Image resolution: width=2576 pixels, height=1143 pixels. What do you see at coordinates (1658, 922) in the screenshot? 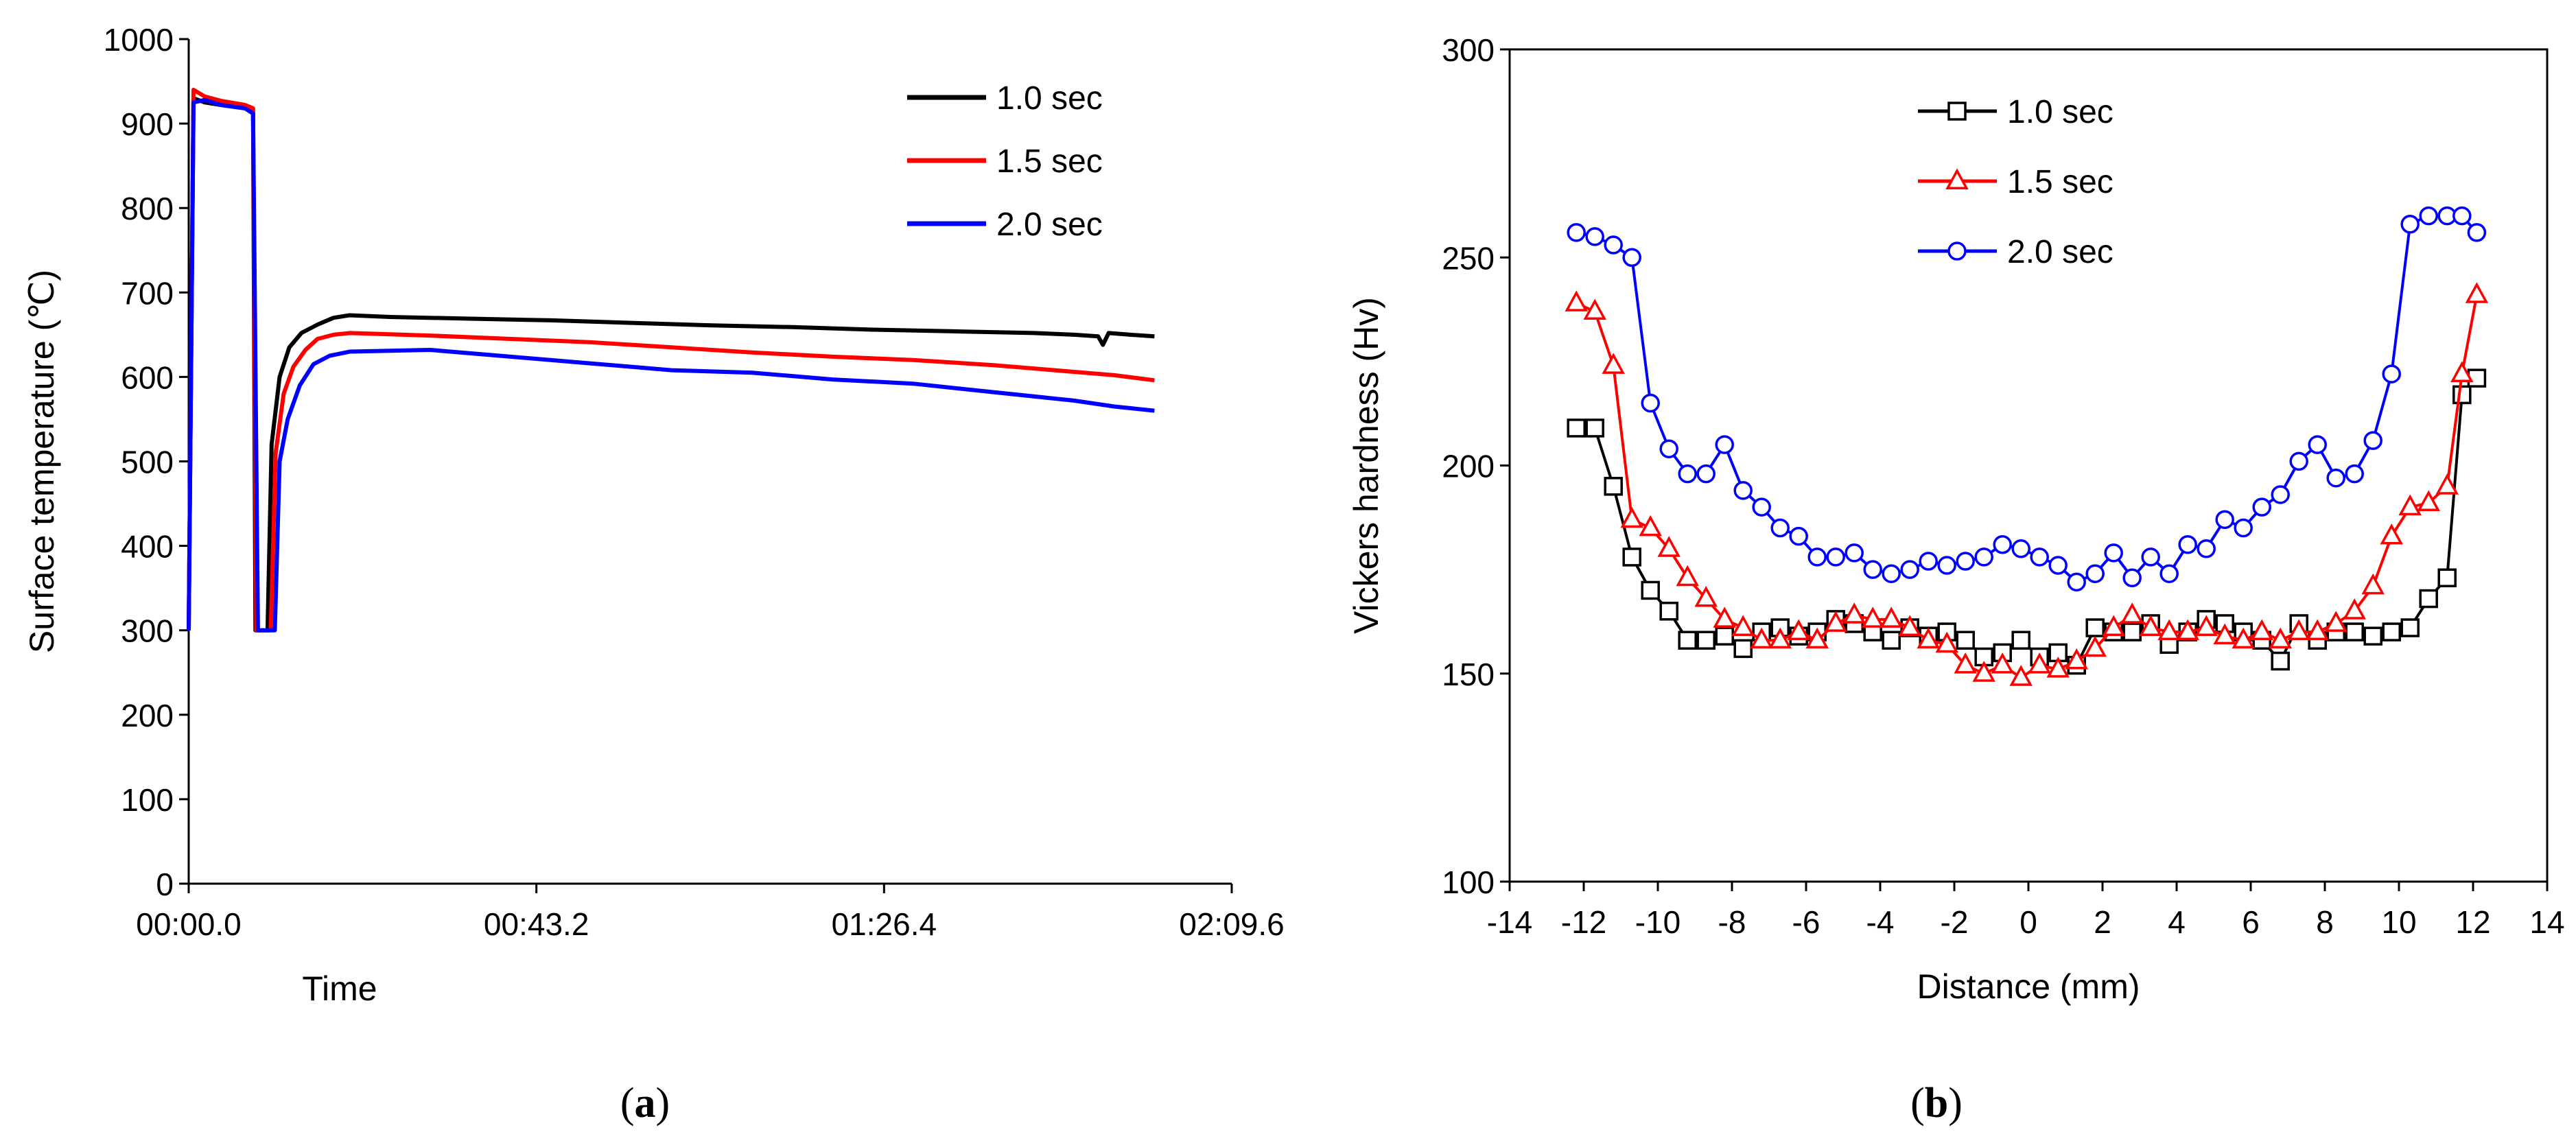
I see `x-tick-label: -10` at bounding box center [1658, 922].